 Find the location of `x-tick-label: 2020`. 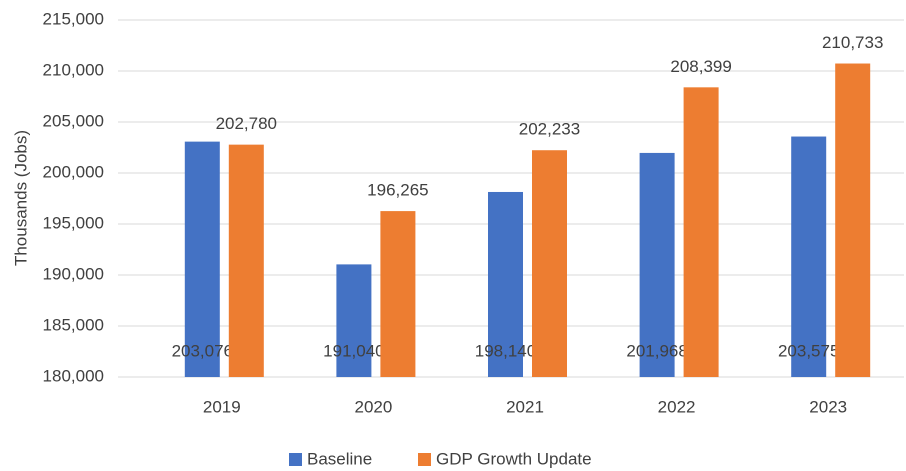

x-tick-label: 2020 is located at coordinates (373, 406).